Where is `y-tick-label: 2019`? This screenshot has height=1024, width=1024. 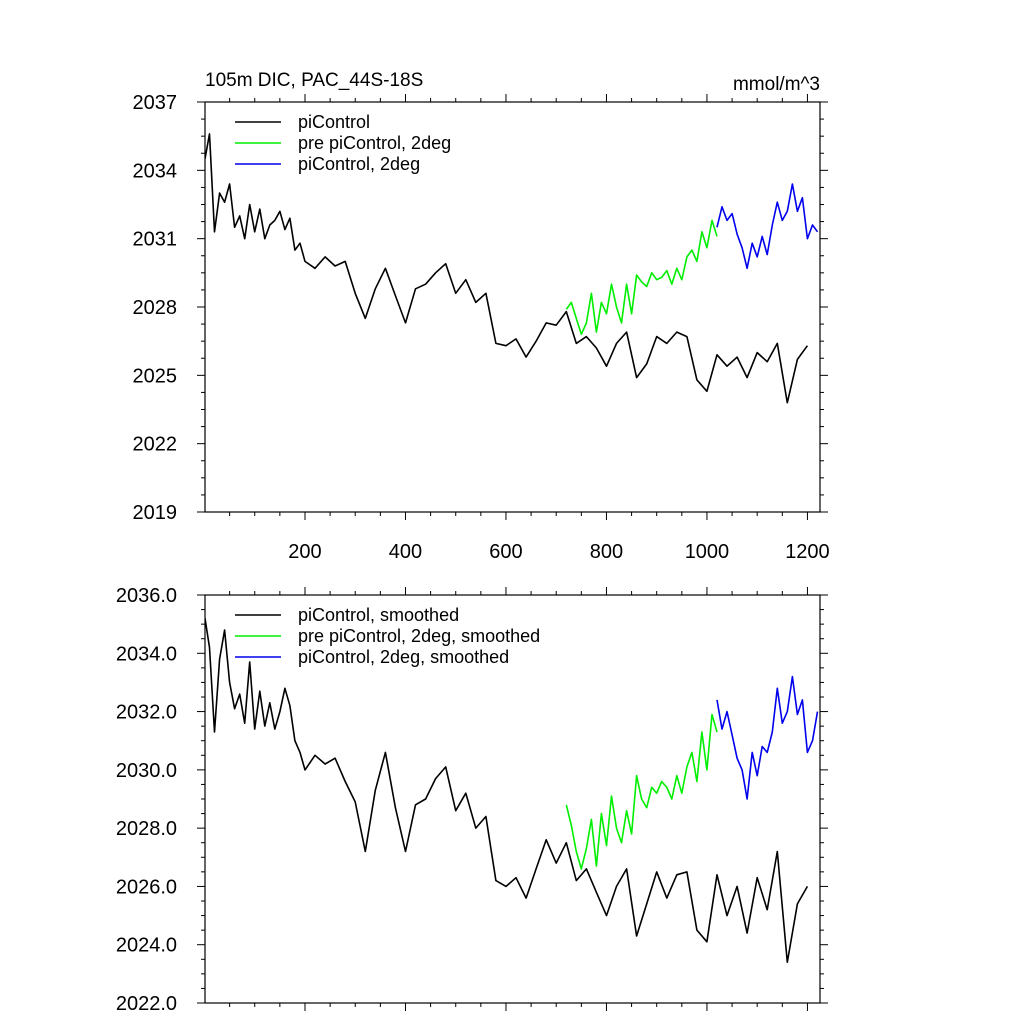
y-tick-label: 2019 is located at coordinates (155, 513).